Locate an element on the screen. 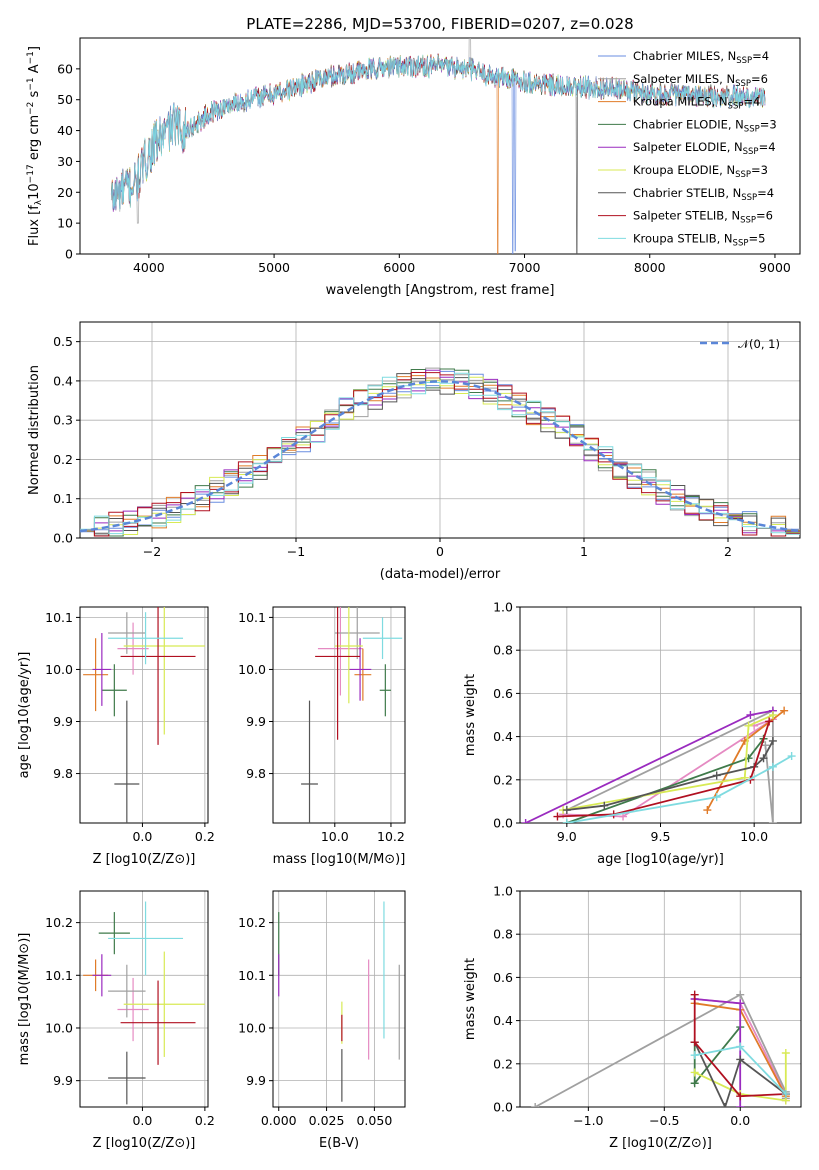 The image size is (819, 1170). legend-label-9: Kroupa STELIB, NSSP=5 is located at coordinates (699, 239).